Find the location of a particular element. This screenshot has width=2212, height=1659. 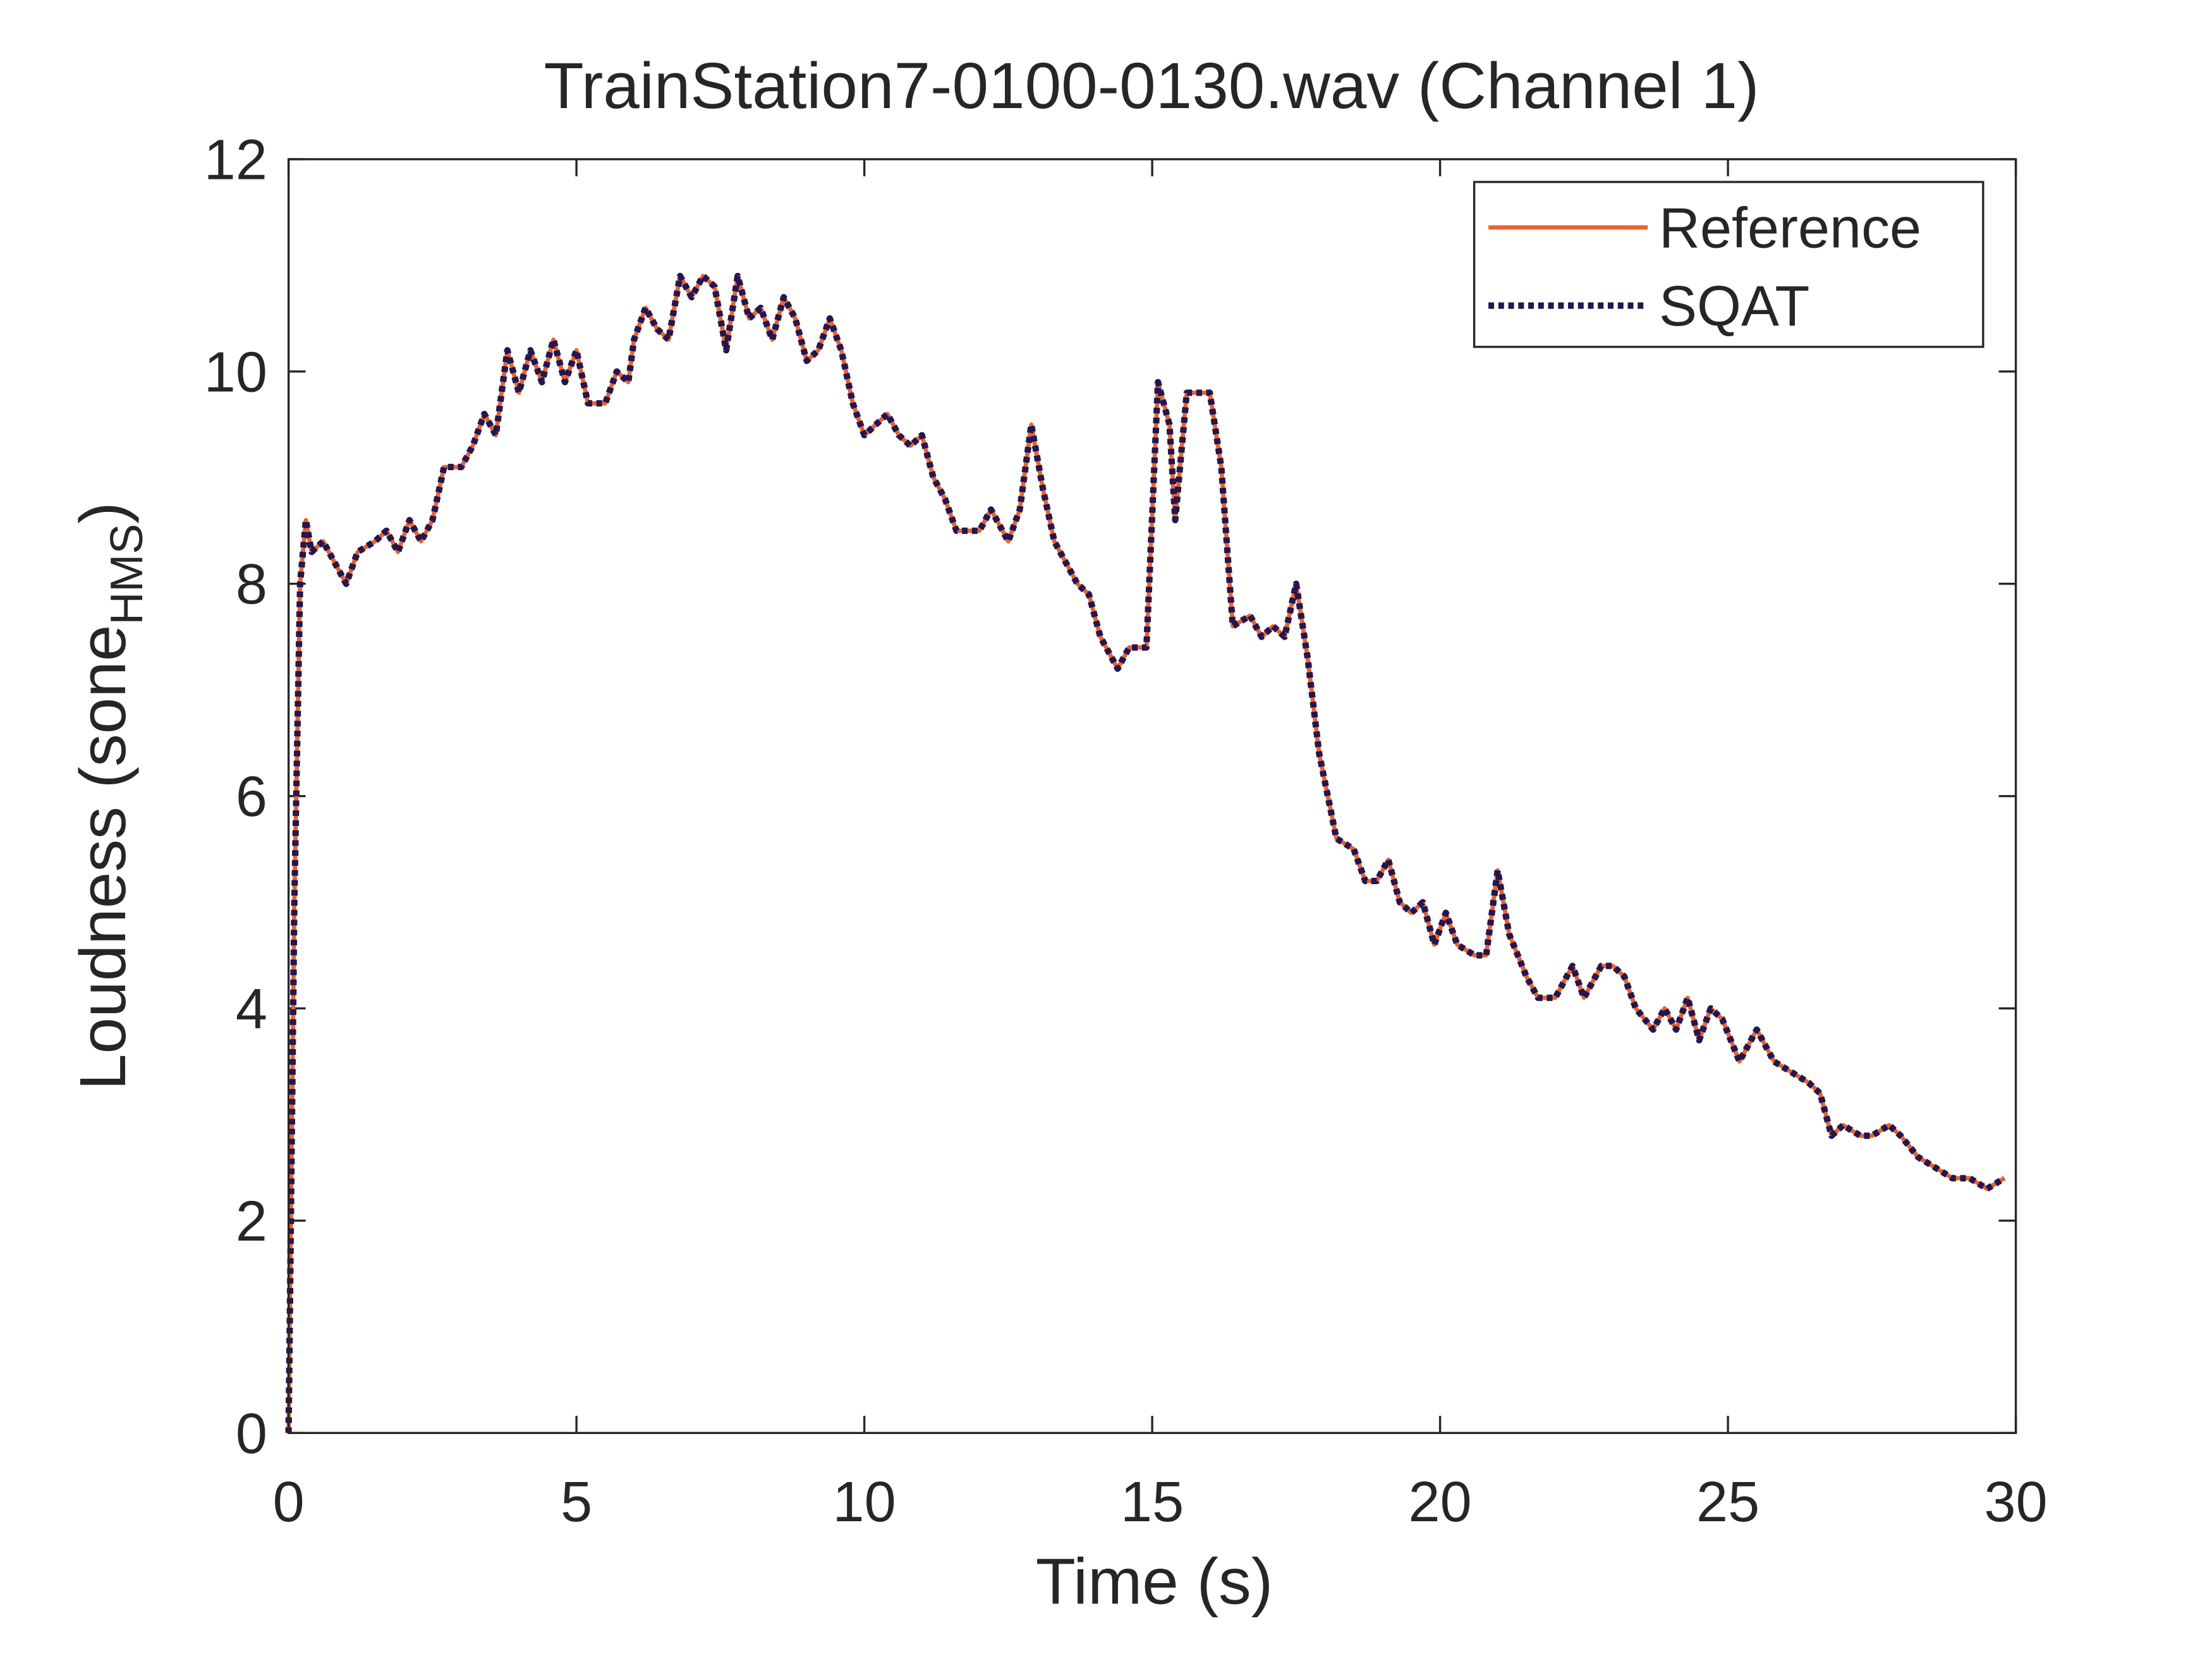

y-tick-label: 10 is located at coordinates (235, 372).